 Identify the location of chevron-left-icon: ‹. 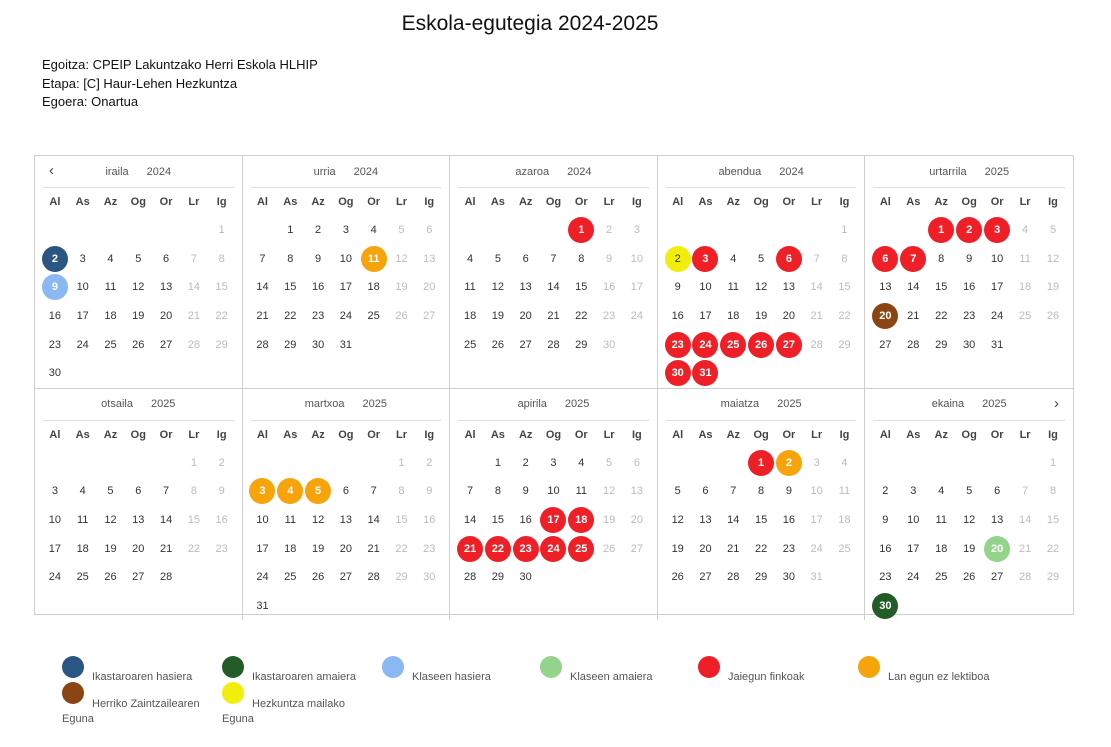
(51, 170).